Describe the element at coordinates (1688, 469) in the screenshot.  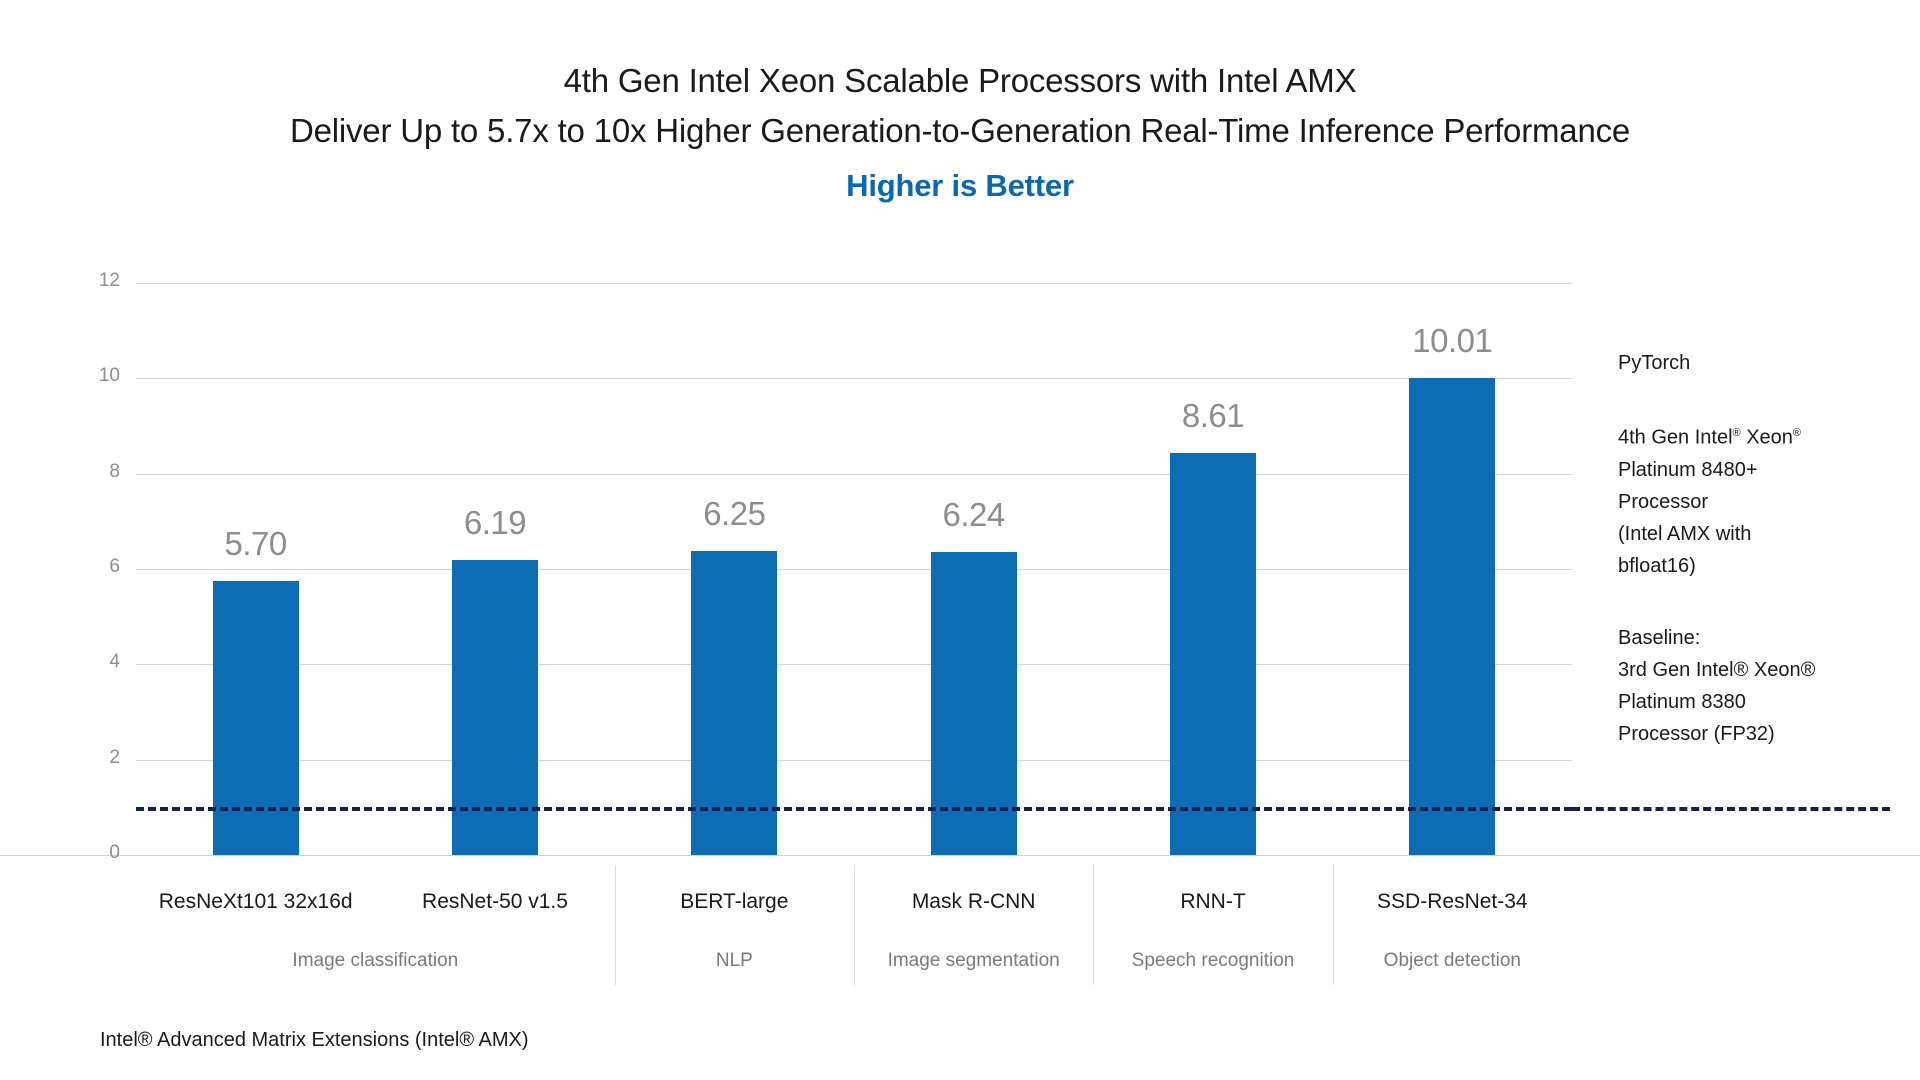
I see `legend-config-line-2: Platinum 8480+` at that location.